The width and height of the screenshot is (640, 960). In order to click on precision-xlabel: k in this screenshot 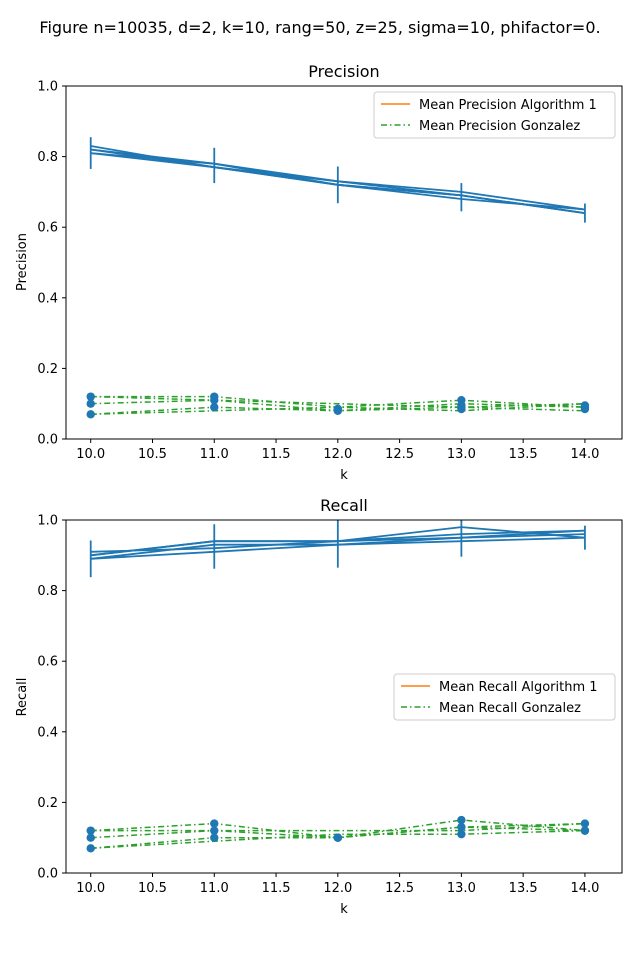, I will do `click(344, 475)`.